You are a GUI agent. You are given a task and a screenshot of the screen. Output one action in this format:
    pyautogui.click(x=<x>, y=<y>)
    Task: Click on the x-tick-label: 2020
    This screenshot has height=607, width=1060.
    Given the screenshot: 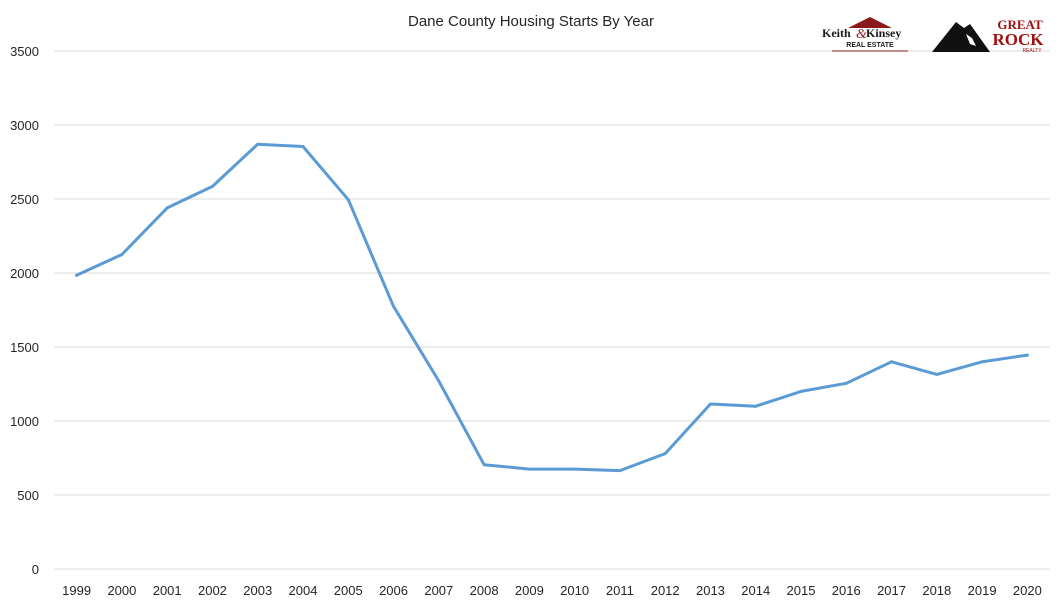 What is the action you would take?
    pyautogui.click(x=1027, y=590)
    